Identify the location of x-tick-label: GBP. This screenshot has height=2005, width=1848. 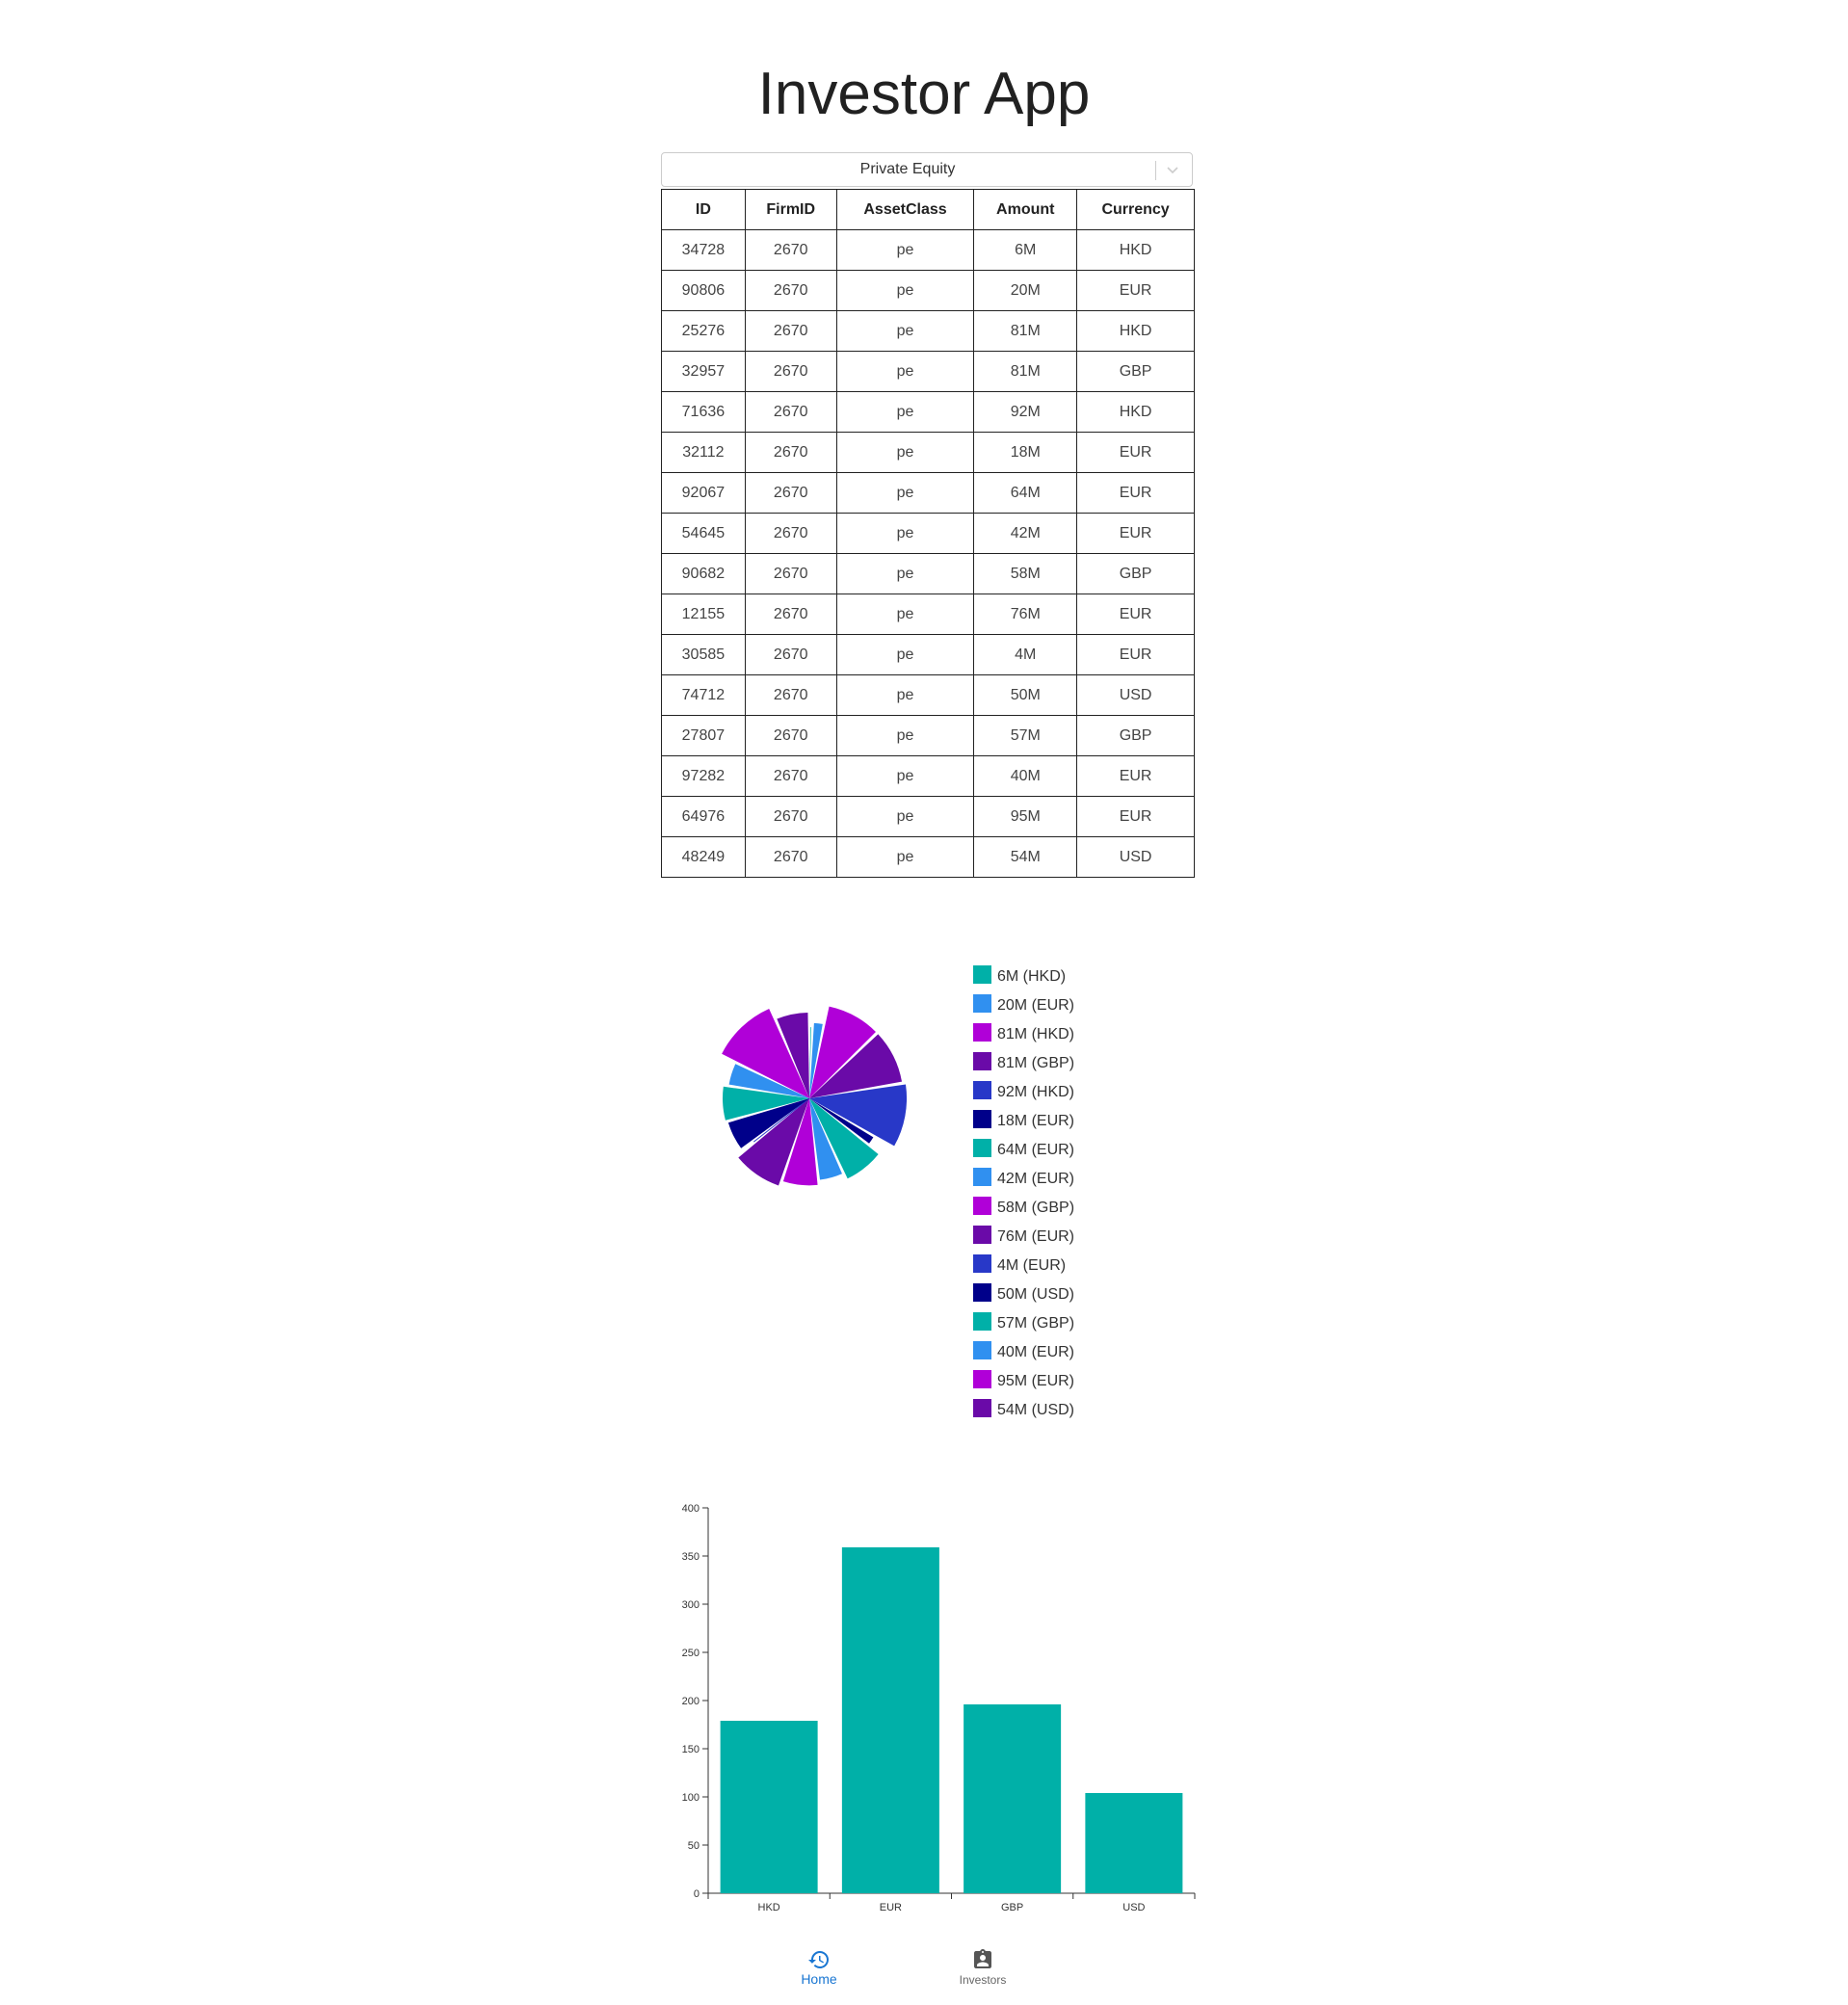
(1012, 1907).